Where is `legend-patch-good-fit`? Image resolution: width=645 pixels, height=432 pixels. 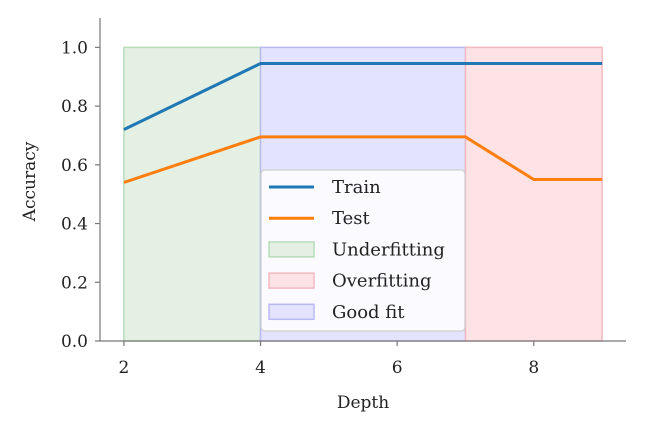
legend-patch-good-fit is located at coordinates (291, 312).